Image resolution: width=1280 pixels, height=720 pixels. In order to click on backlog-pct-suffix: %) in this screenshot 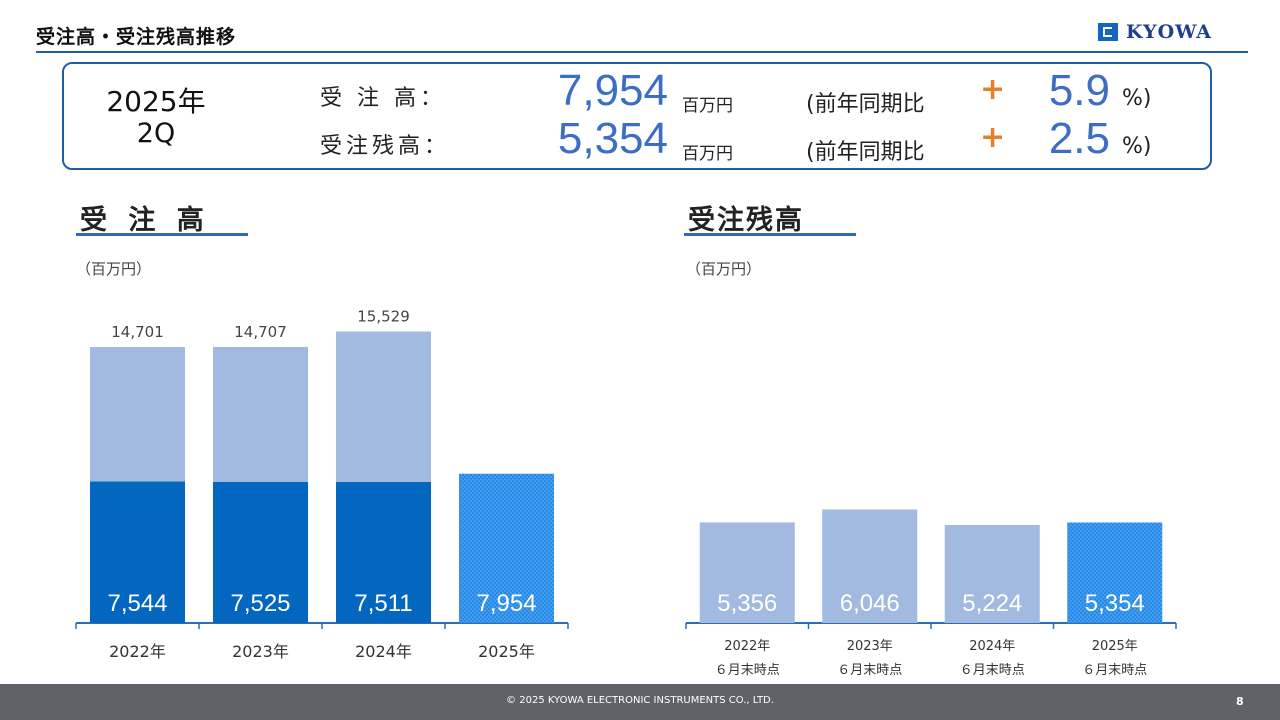, I will do `click(1137, 146)`.